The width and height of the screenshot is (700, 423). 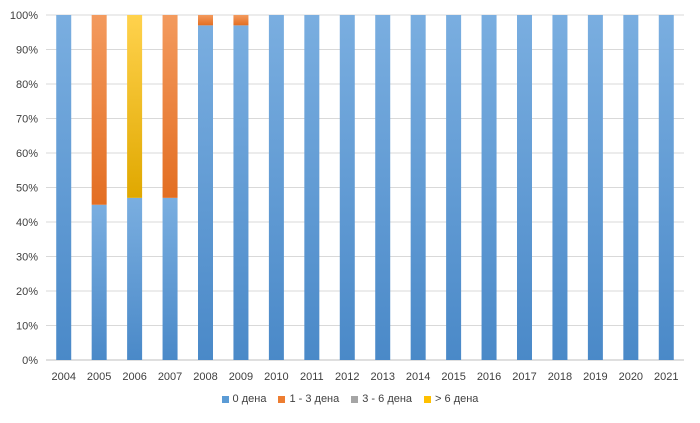 What do you see at coordinates (24, 16) in the screenshot?
I see `y-tick-label: 100%` at bounding box center [24, 16].